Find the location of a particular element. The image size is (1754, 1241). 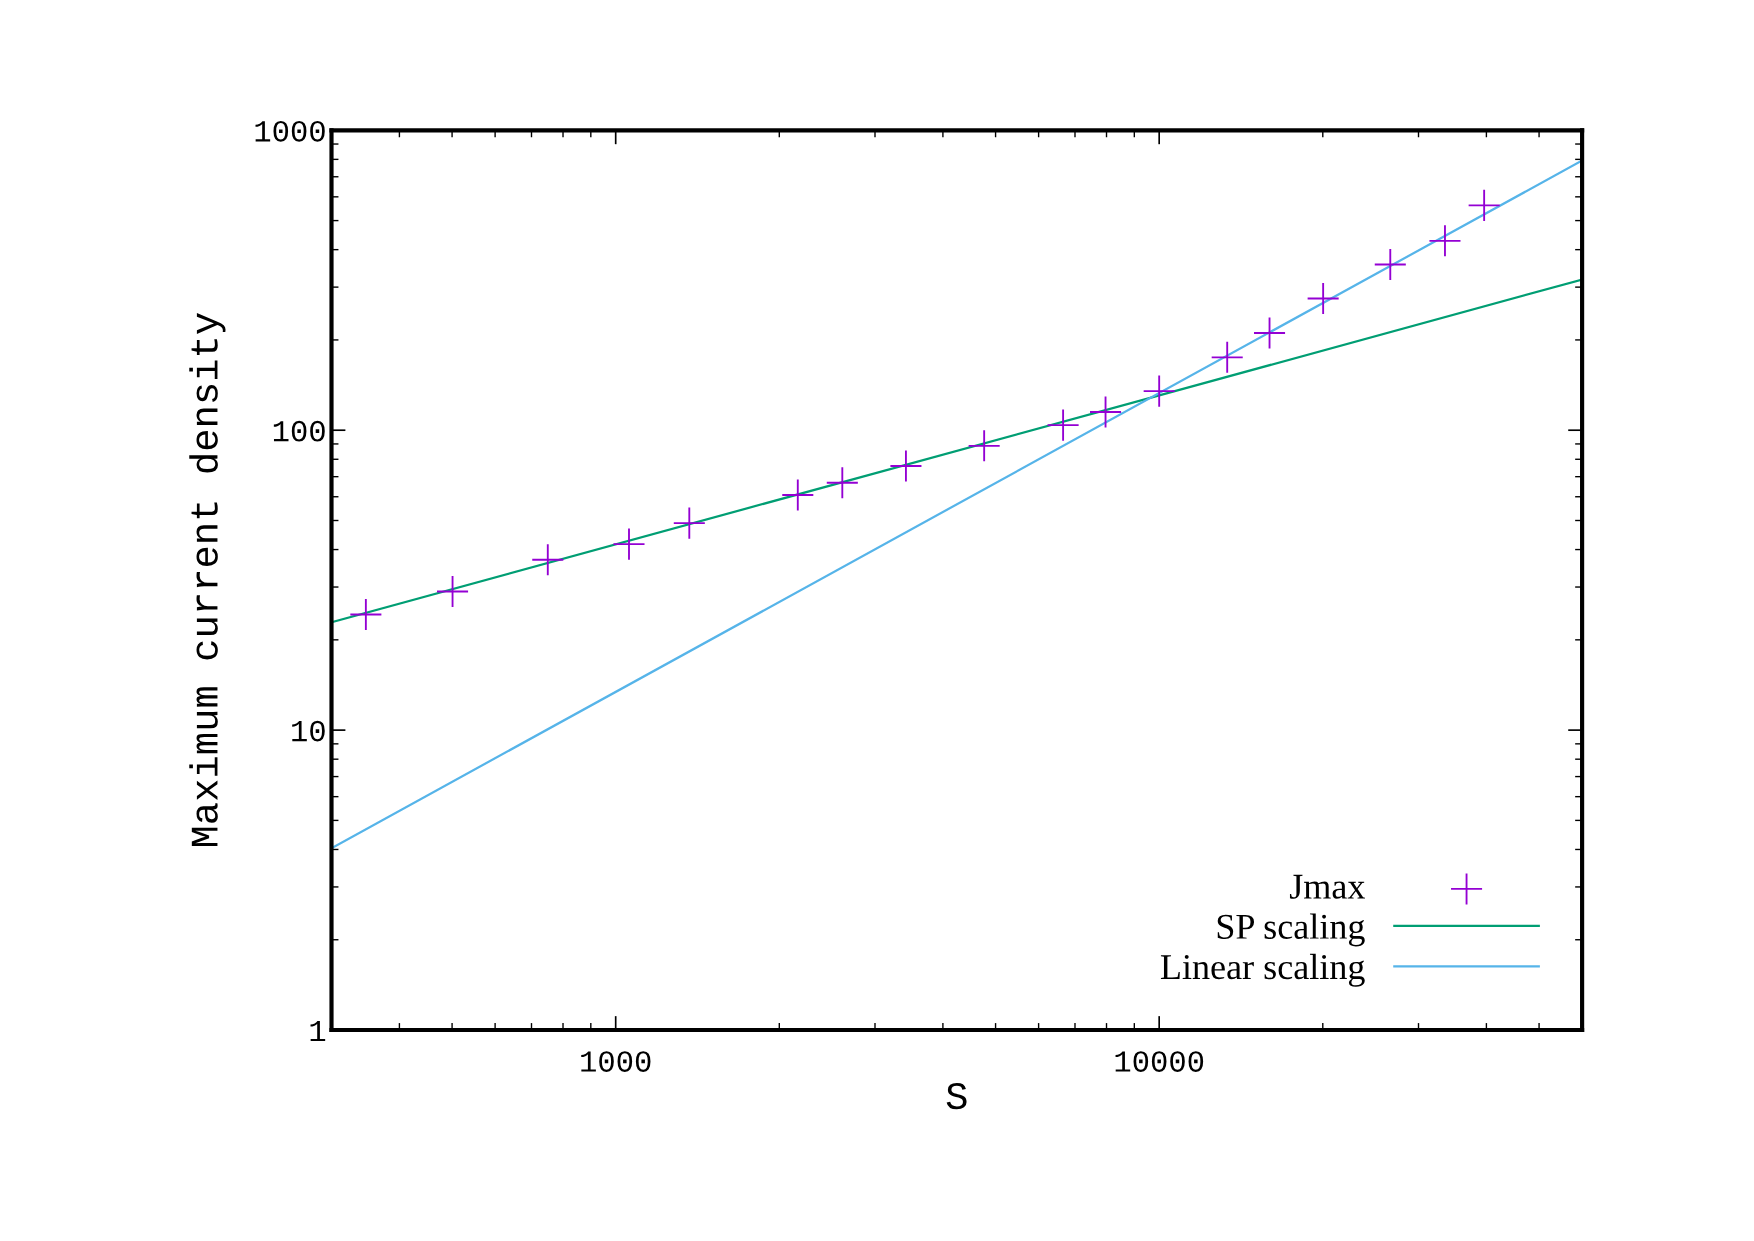

y-tick-label: 1 is located at coordinates (318, 1031).